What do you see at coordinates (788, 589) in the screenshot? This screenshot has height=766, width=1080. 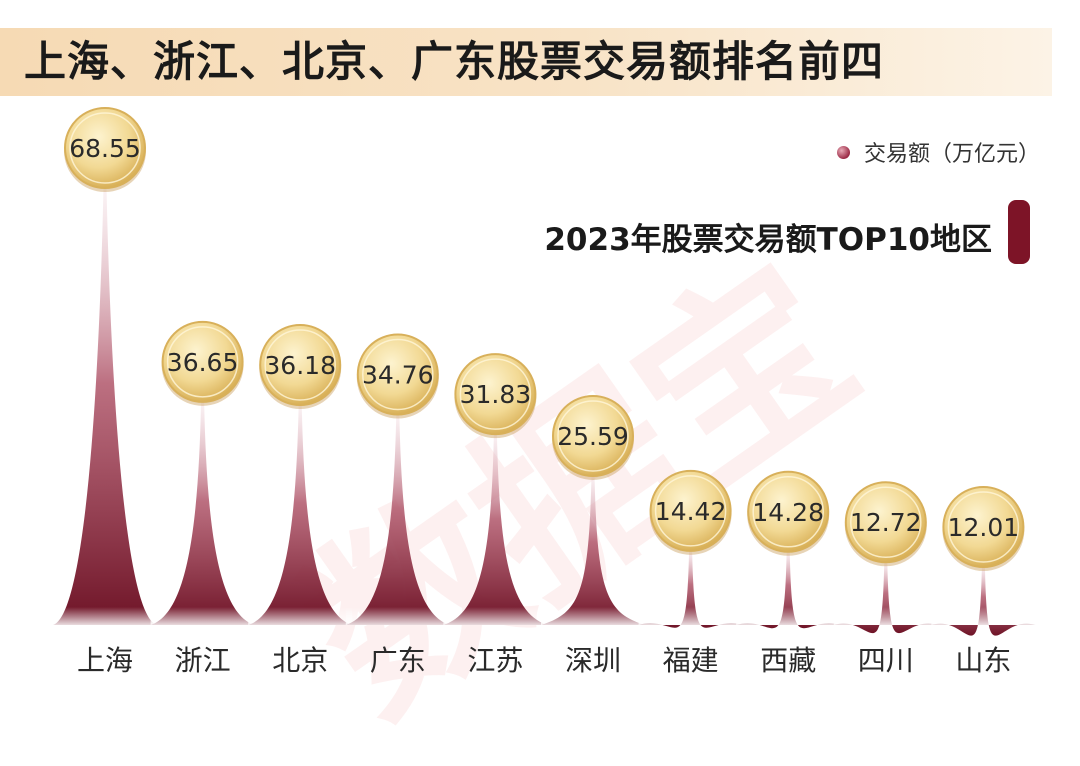 I see `spike-西藏` at bounding box center [788, 589].